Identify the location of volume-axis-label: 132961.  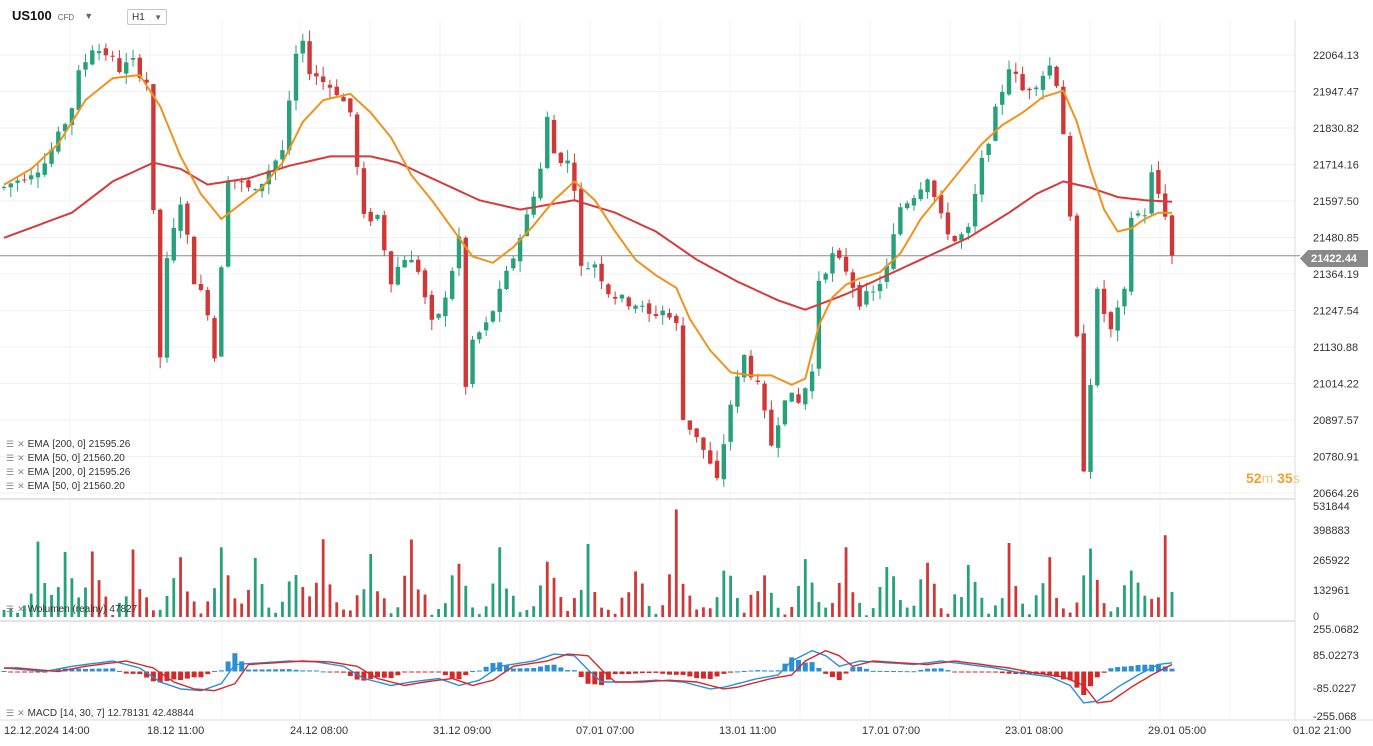
(1331, 591).